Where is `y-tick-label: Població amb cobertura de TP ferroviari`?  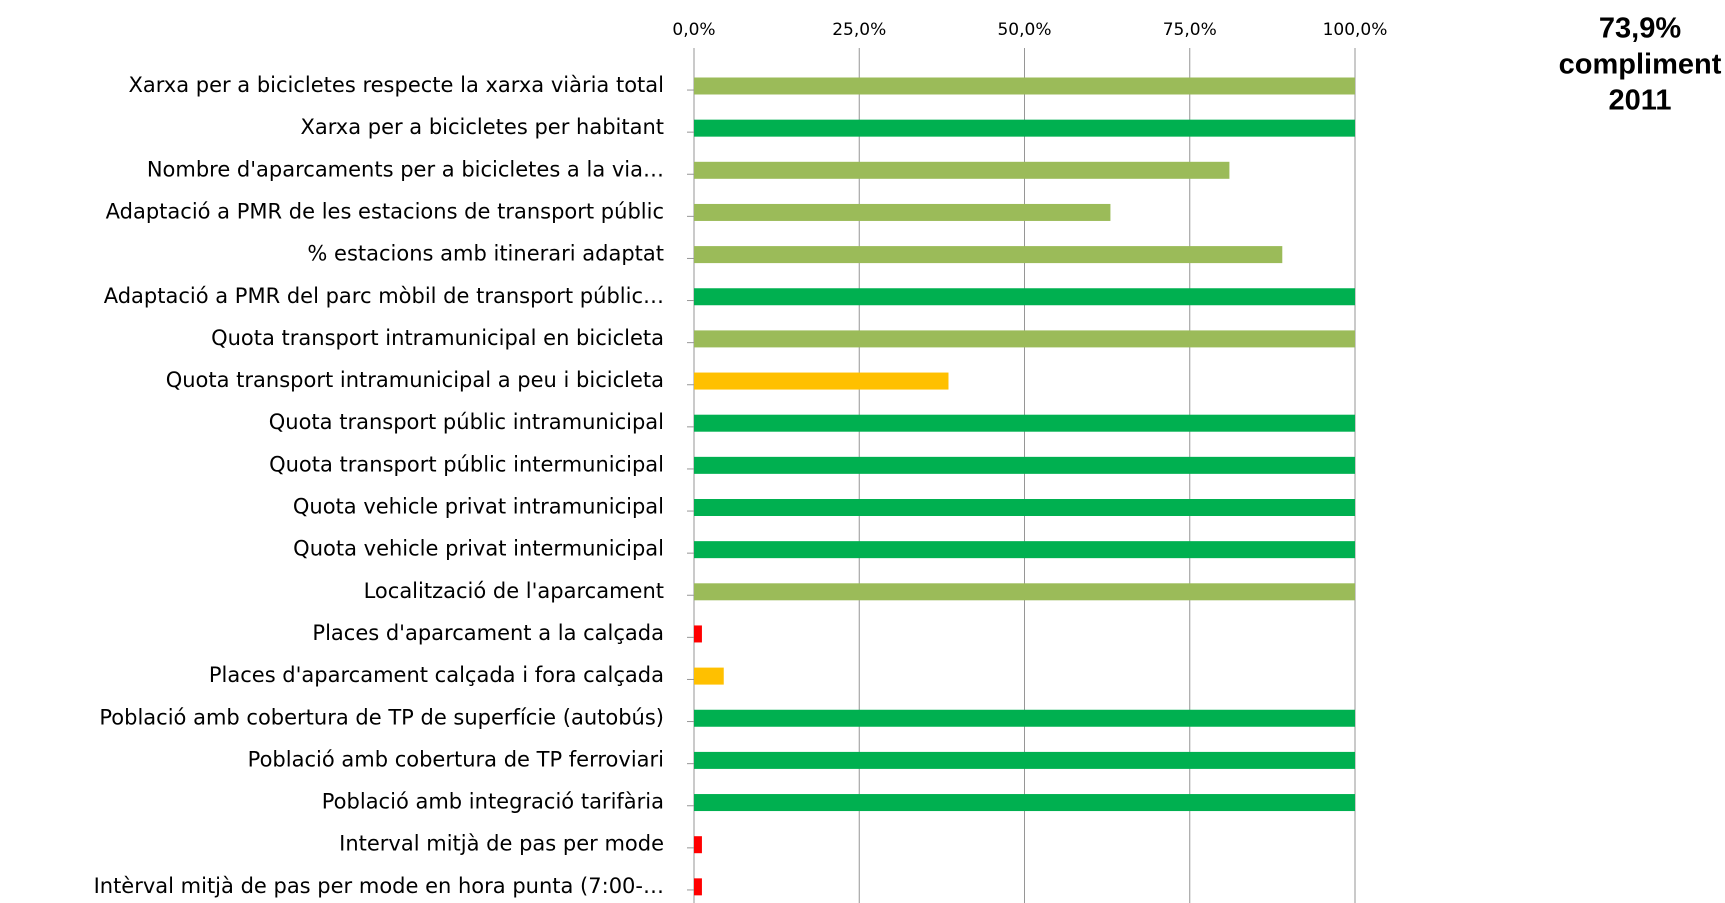
y-tick-label: Població amb cobertura de TP ferroviari is located at coordinates (456, 759).